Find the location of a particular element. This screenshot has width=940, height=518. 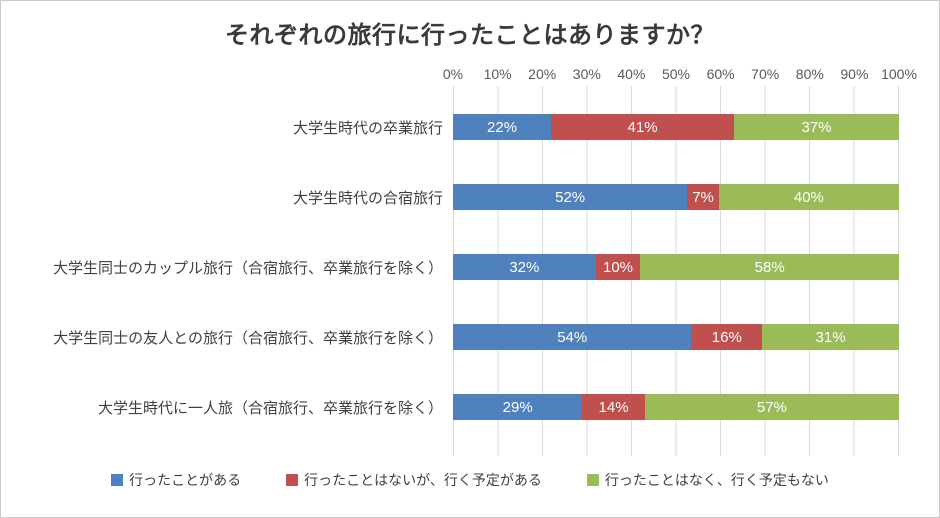

bar-row: 大学生同士のカップル旅行（合宿旅行、卒業旅行を除く） 32% 10% 58% is located at coordinates (450, 267).